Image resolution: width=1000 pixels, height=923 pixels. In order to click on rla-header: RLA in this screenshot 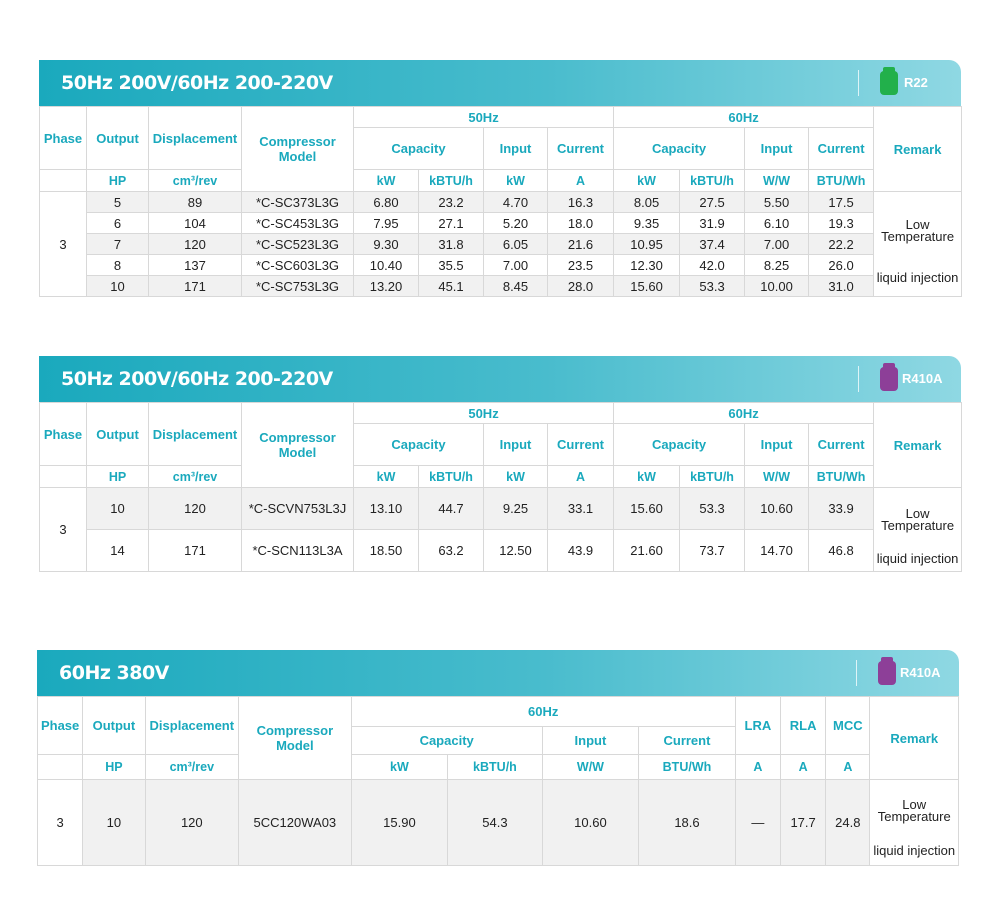, I will do `click(803, 725)`.